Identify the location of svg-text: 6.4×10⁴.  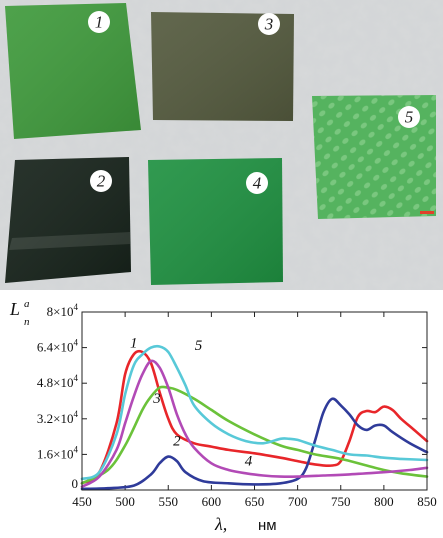
(58, 346).